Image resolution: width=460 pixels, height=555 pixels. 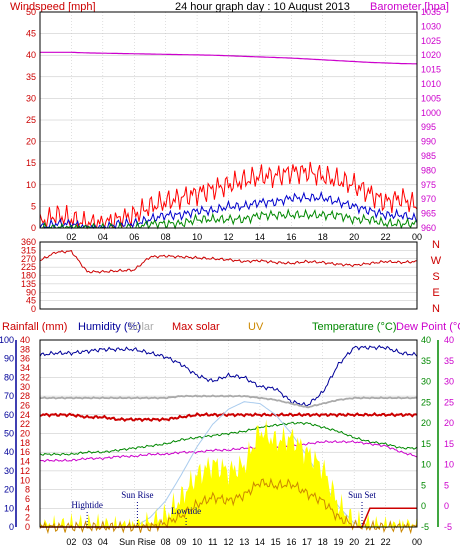 What do you see at coordinates (223, 508) in the screenshot?
I see `climate-annotations: Hightide Sun Rise Lowtide Sun Set` at bounding box center [223, 508].